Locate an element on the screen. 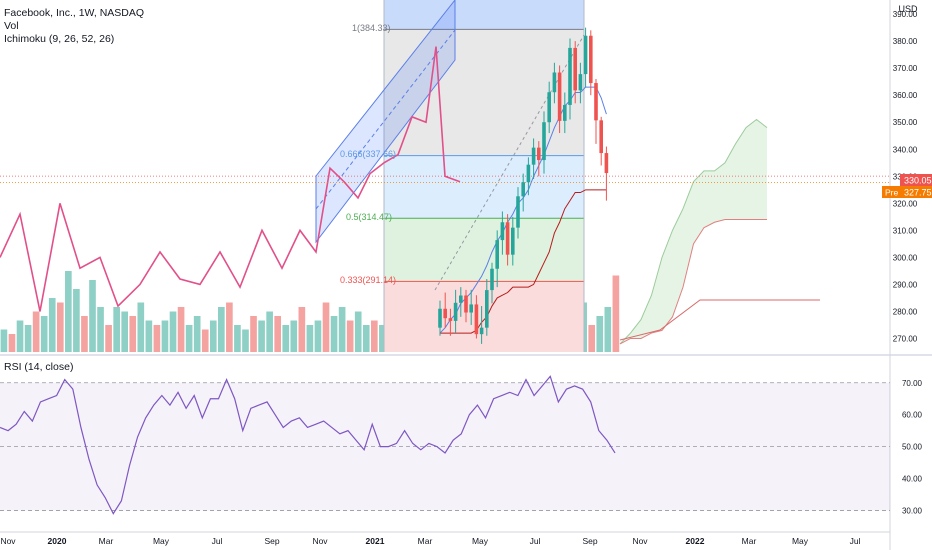 The width and height of the screenshot is (932, 550). pre-badge is located at coordinates (891, 192).